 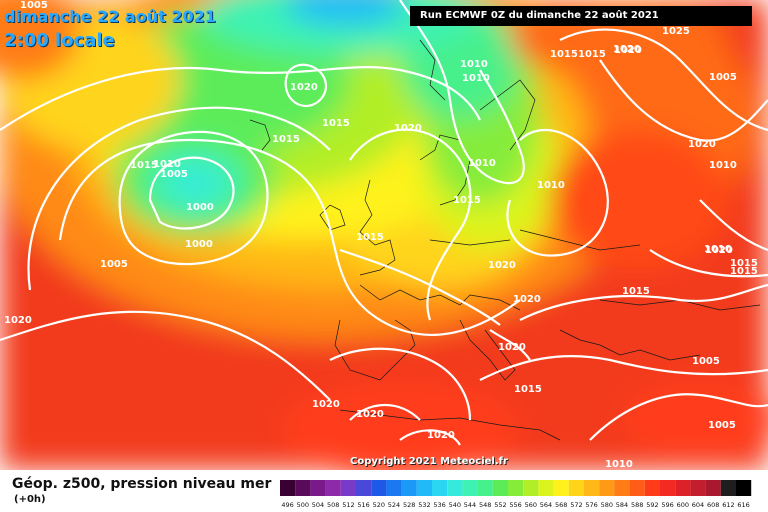 I want to click on forecast-date: dimanche 22 août 2021, so click(x=110, y=16).